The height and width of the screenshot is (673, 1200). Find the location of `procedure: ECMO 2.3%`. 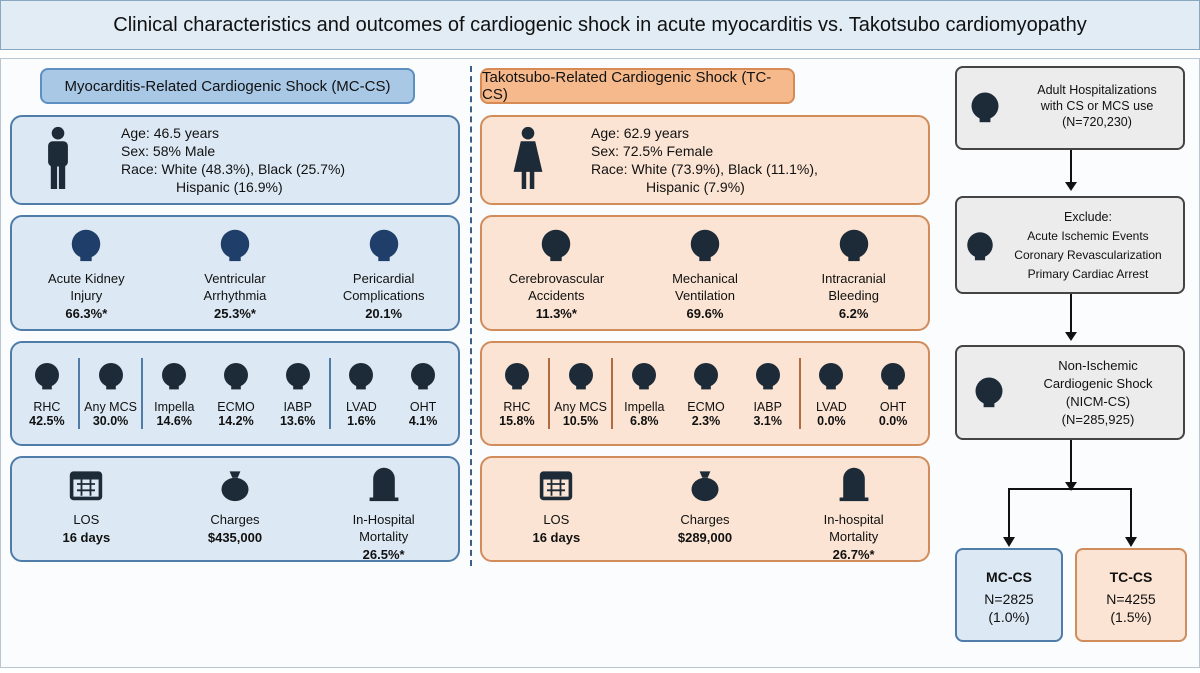

procedure: ECMO 2.3% is located at coordinates (706, 393).